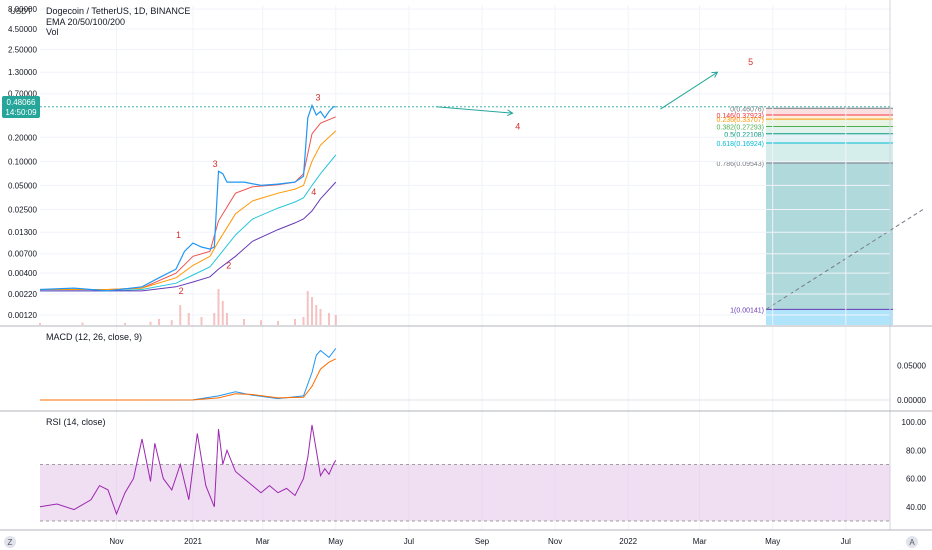 Image resolution: width=932 pixels, height=550 pixels. I want to click on time-axis: Nov 2021 Mar May Jul Sep Nov 2022 Mar May Jul, so click(480, 541).